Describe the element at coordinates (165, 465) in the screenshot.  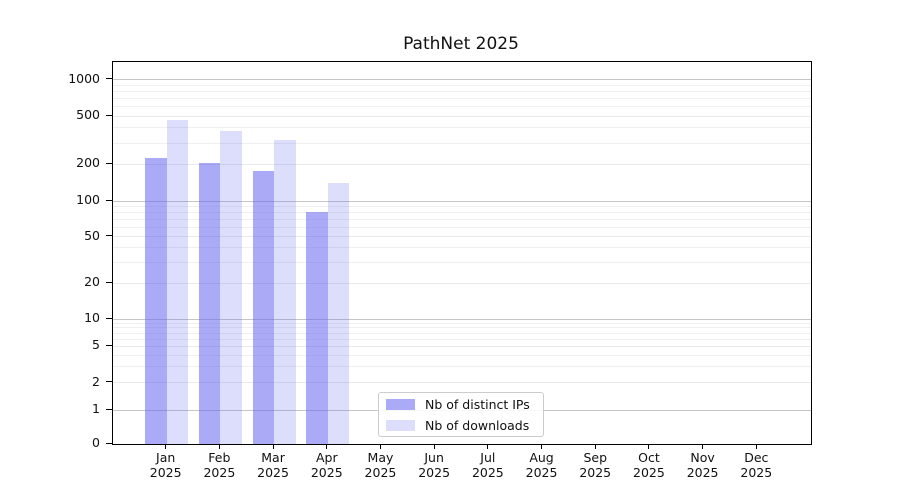
I see `x-tick-label-jan: Jan 2025` at that location.